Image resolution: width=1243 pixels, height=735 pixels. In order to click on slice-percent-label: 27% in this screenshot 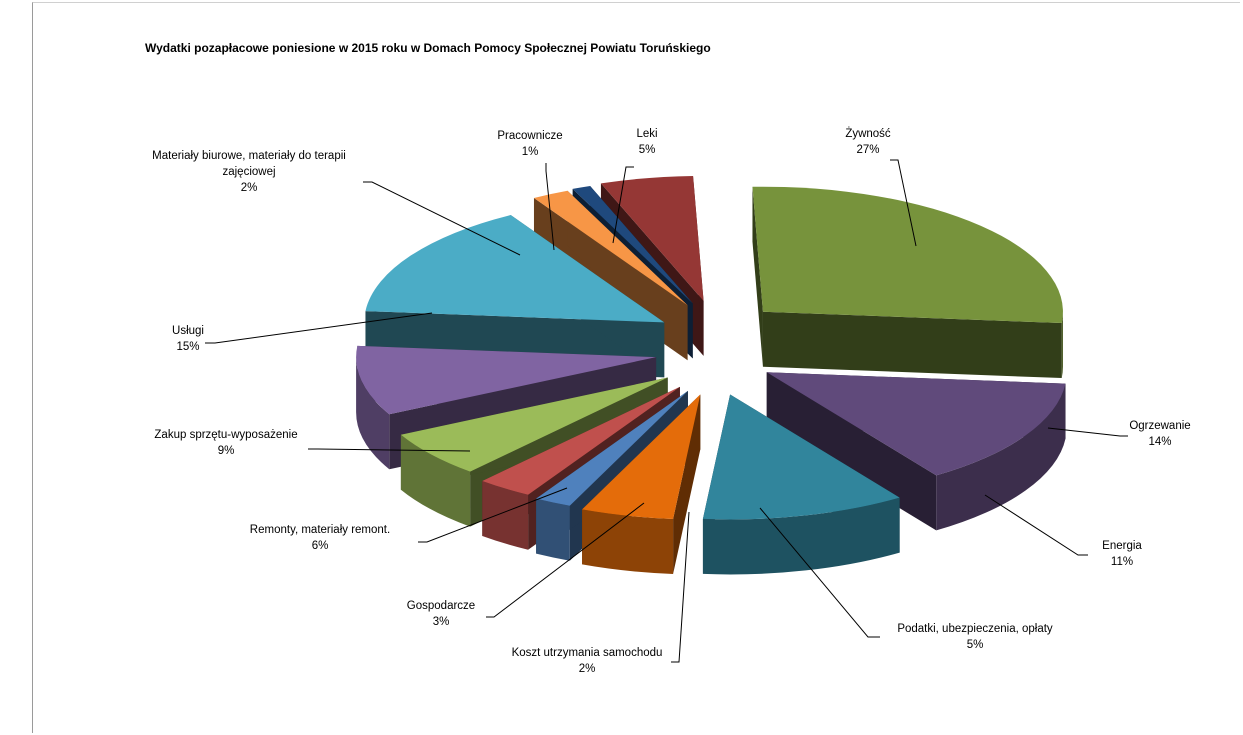, I will do `click(867, 150)`.